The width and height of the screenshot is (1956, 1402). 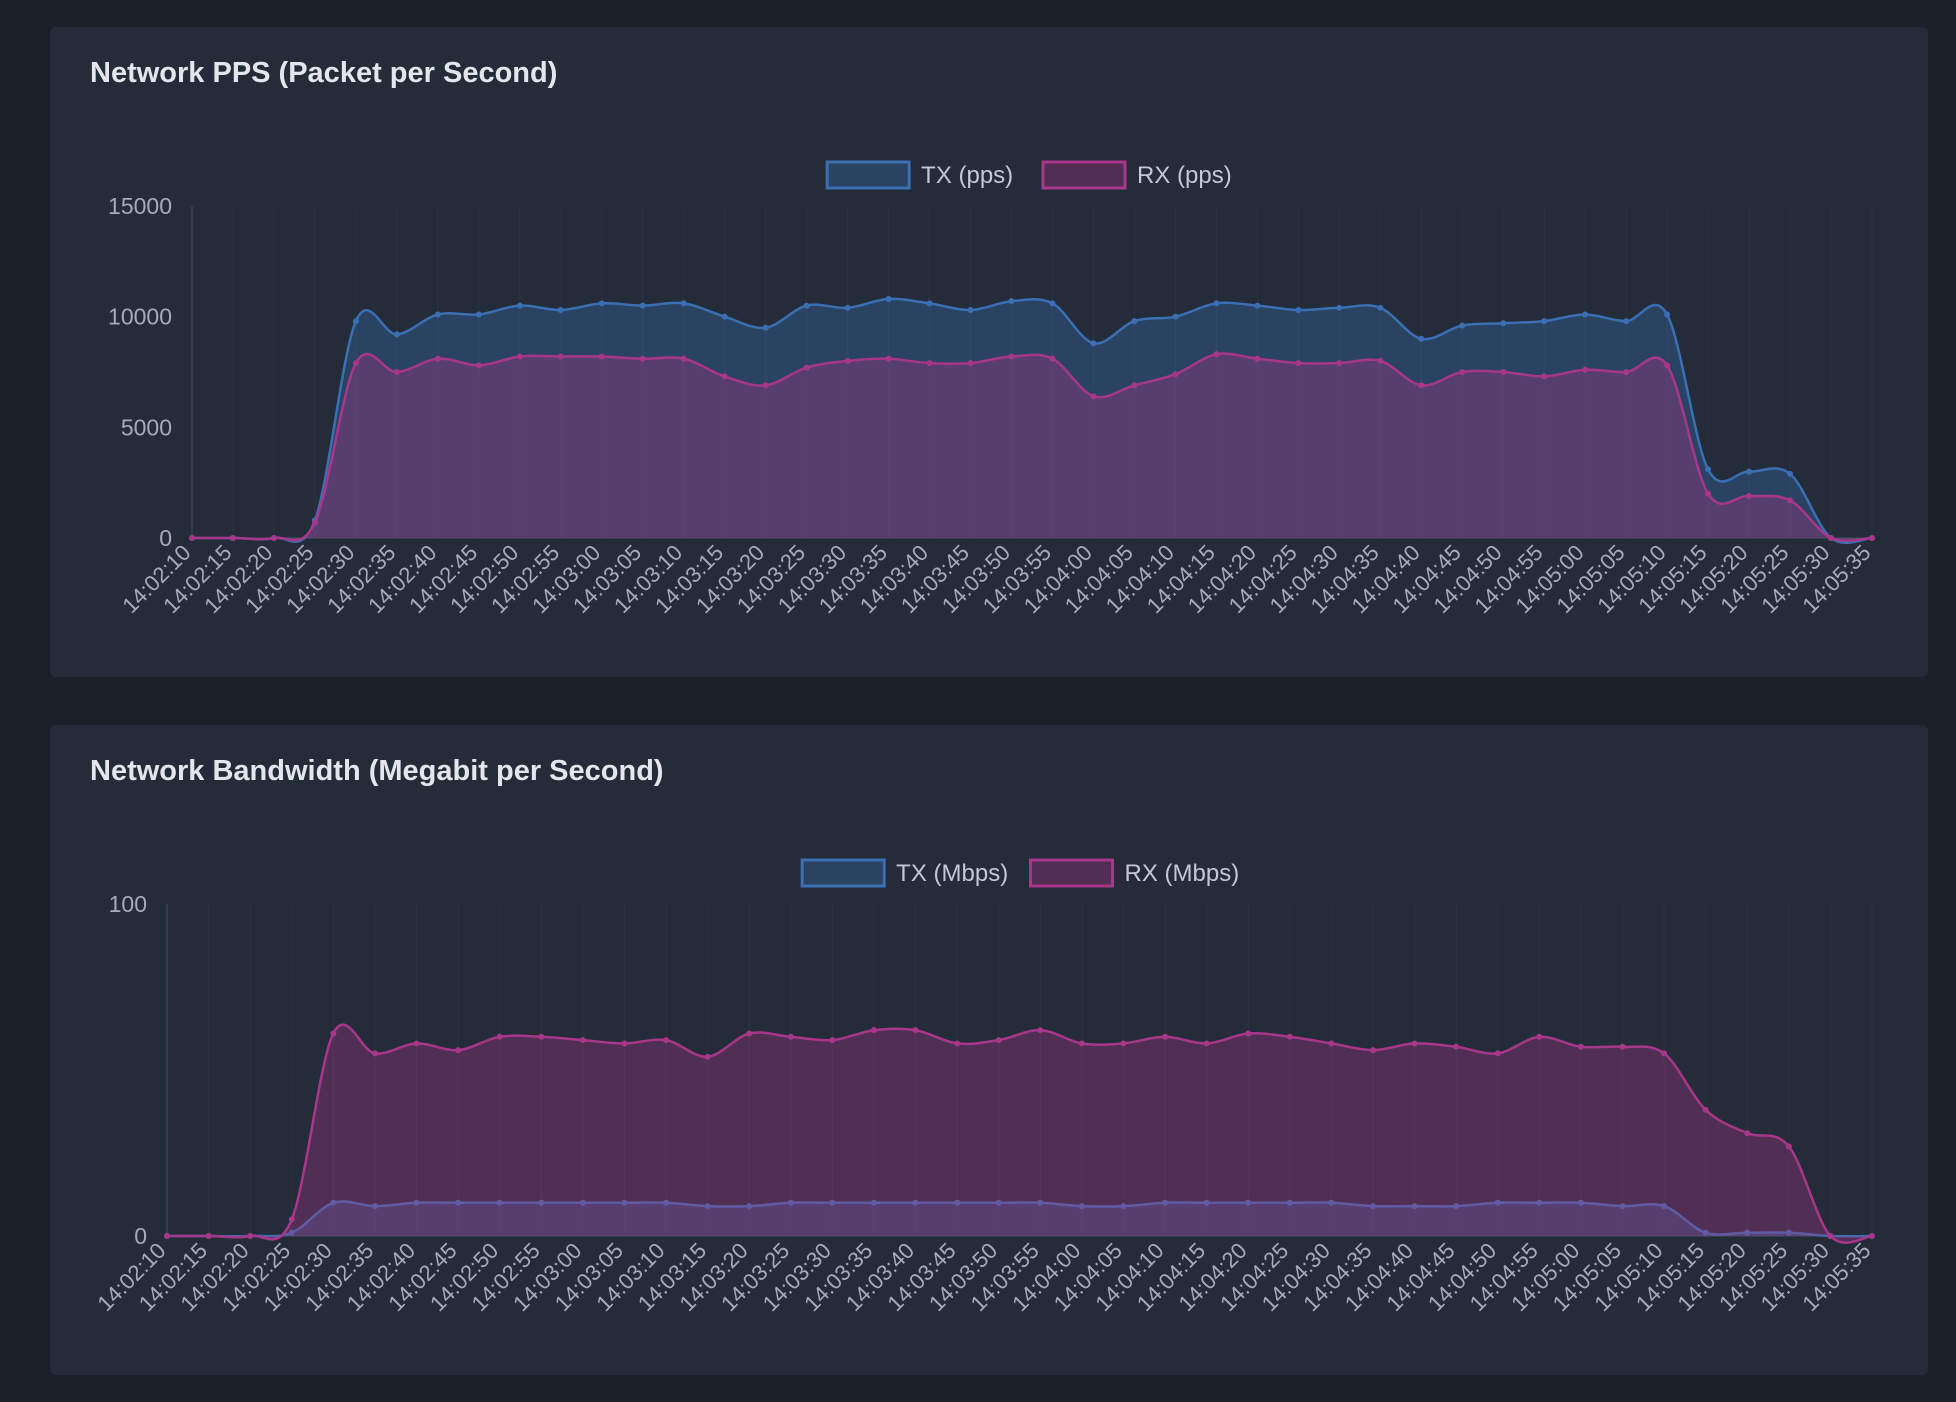 I want to click on panel-title: Network Bandwidth (Megabit per Second), so click(x=377, y=771).